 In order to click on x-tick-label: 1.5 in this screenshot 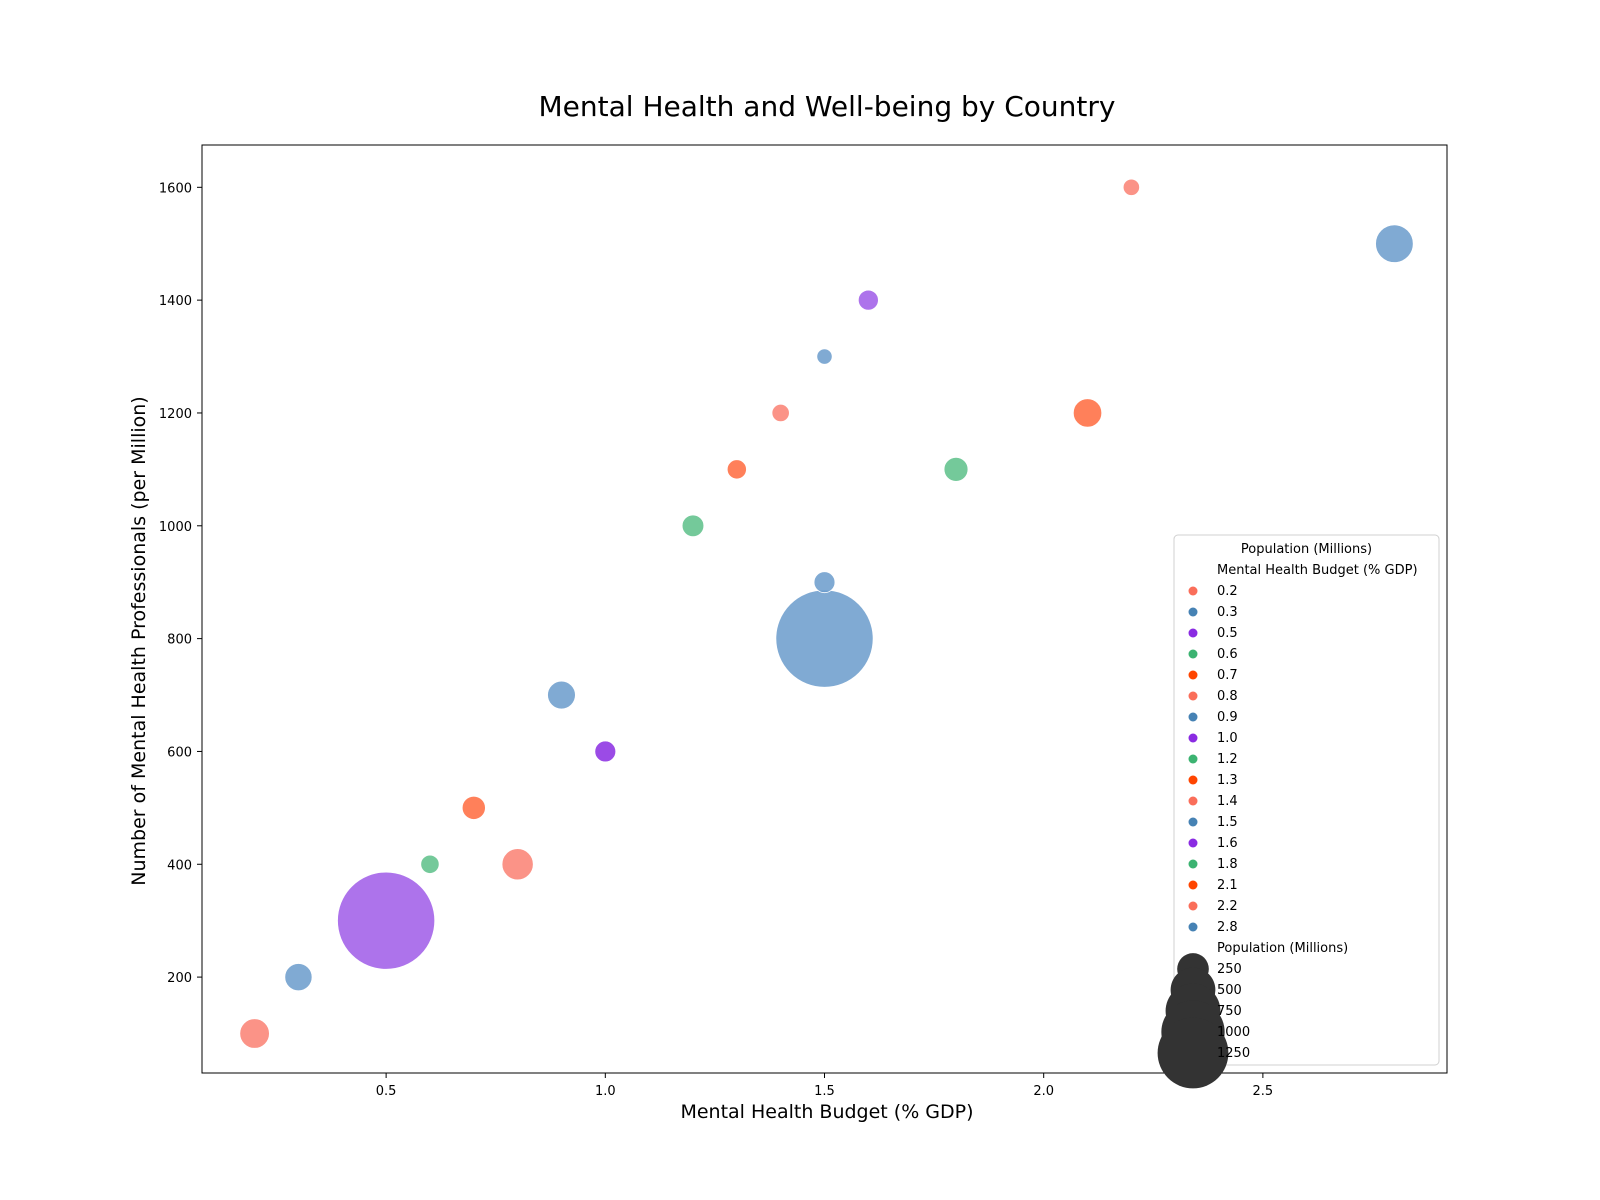, I will do `click(824, 1091)`.